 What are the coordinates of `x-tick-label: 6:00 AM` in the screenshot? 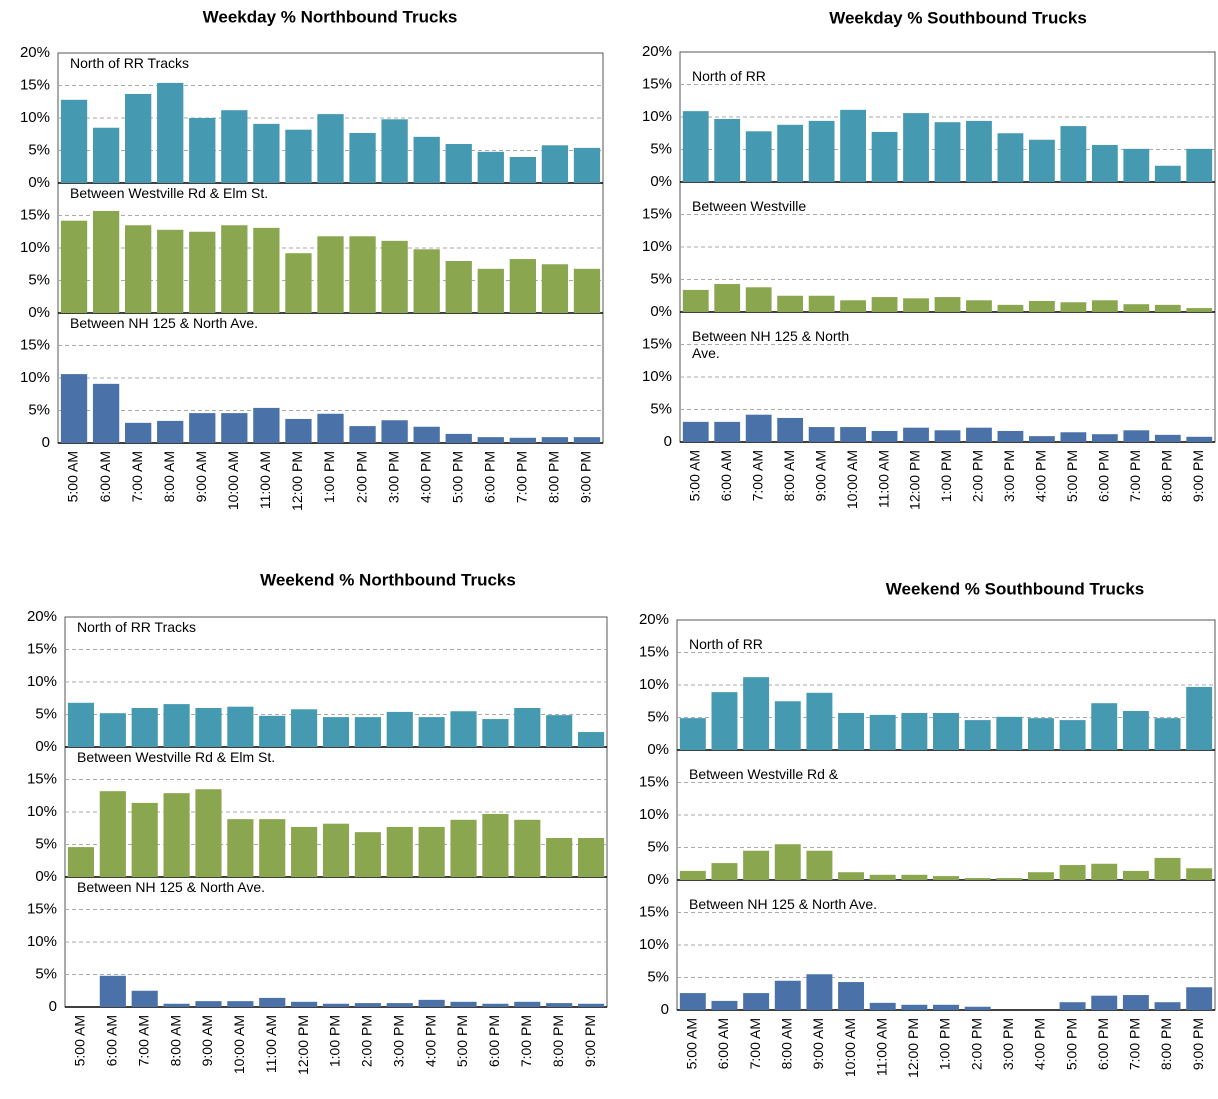 It's located at (112, 1040).